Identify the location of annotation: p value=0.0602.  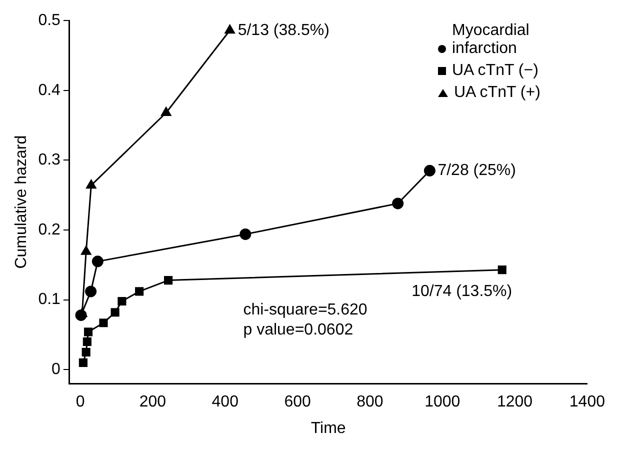
(298, 330).